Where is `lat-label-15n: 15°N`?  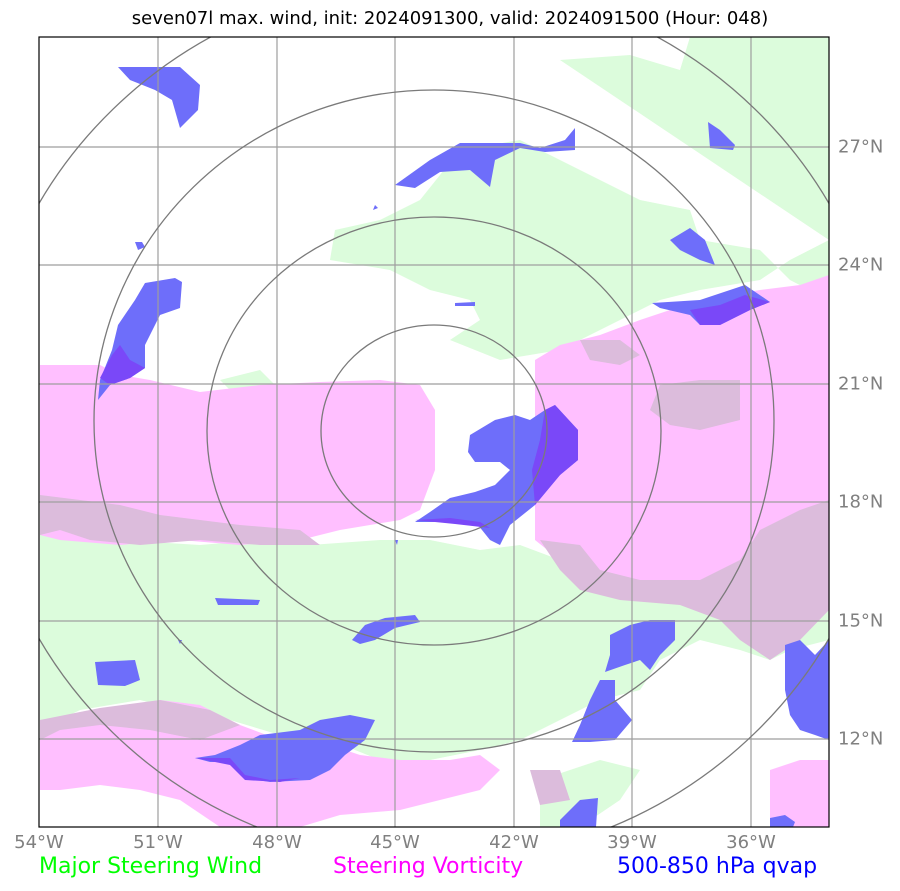 lat-label-15n: 15°N is located at coordinates (861, 621).